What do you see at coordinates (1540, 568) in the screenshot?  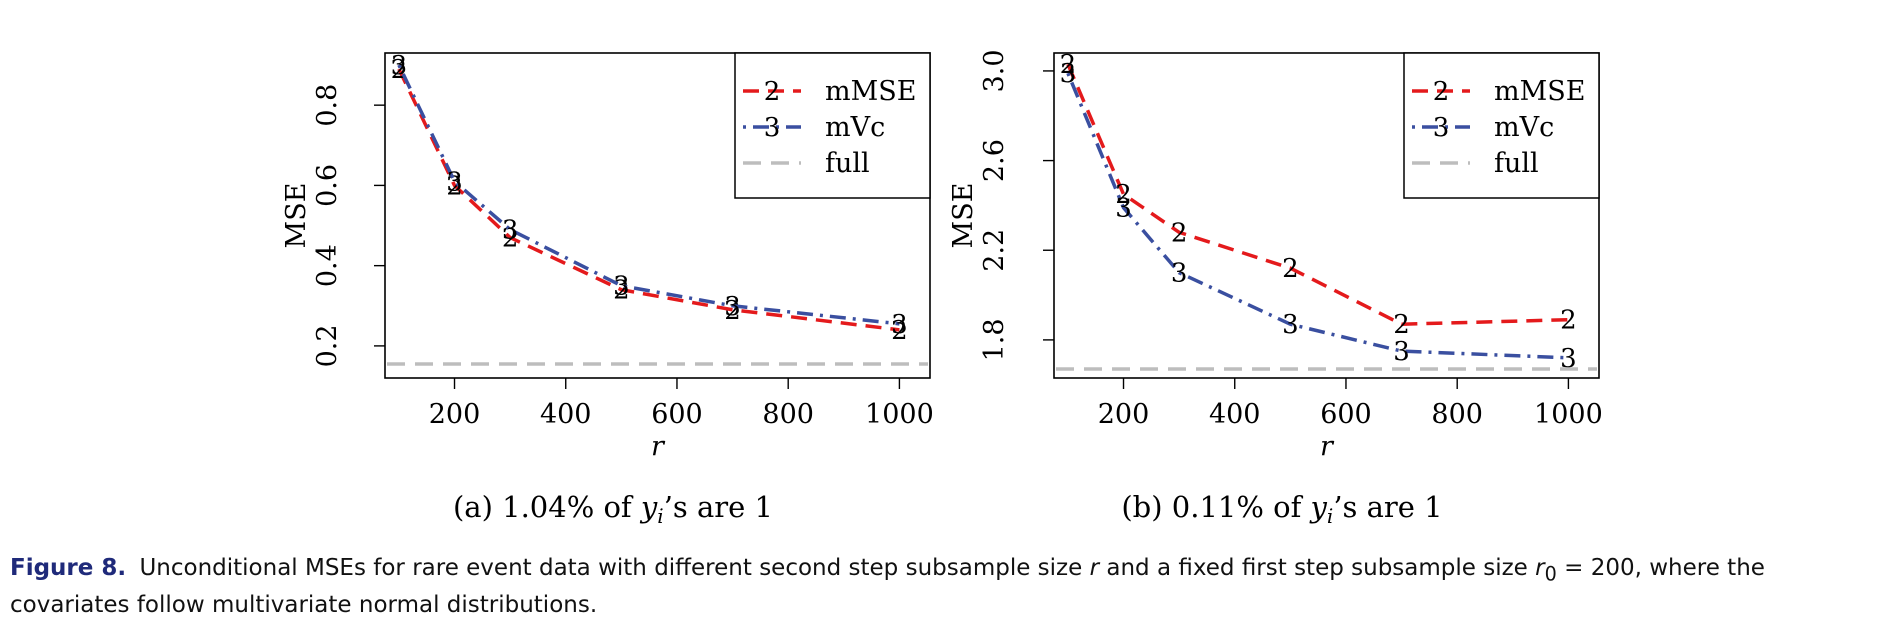 I see `caption-r0-symbol: r` at bounding box center [1540, 568].